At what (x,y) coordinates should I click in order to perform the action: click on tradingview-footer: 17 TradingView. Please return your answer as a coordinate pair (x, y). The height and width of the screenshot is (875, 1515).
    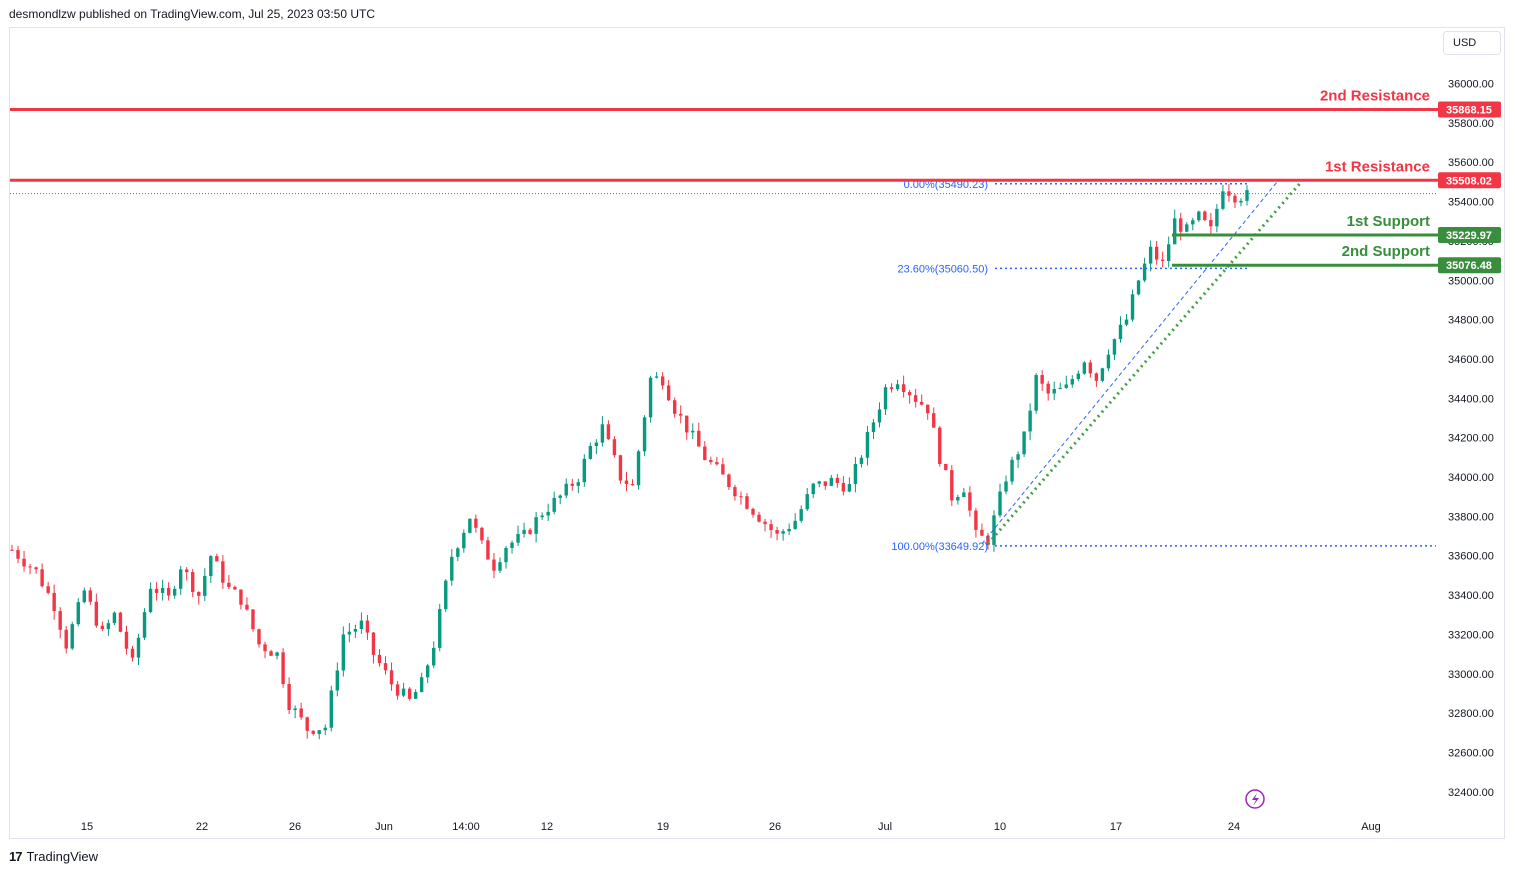
    Looking at the image, I should click on (53, 856).